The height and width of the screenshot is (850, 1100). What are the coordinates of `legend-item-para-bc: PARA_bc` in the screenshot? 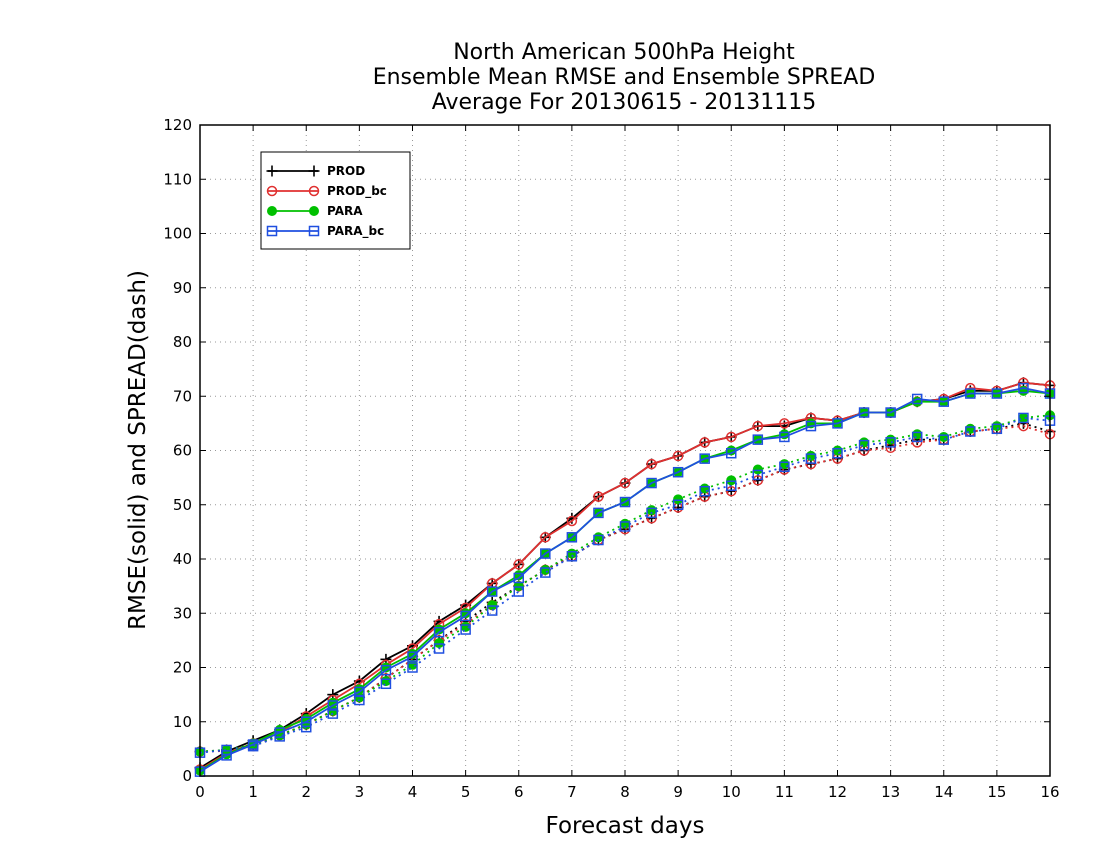 It's located at (325, 231).